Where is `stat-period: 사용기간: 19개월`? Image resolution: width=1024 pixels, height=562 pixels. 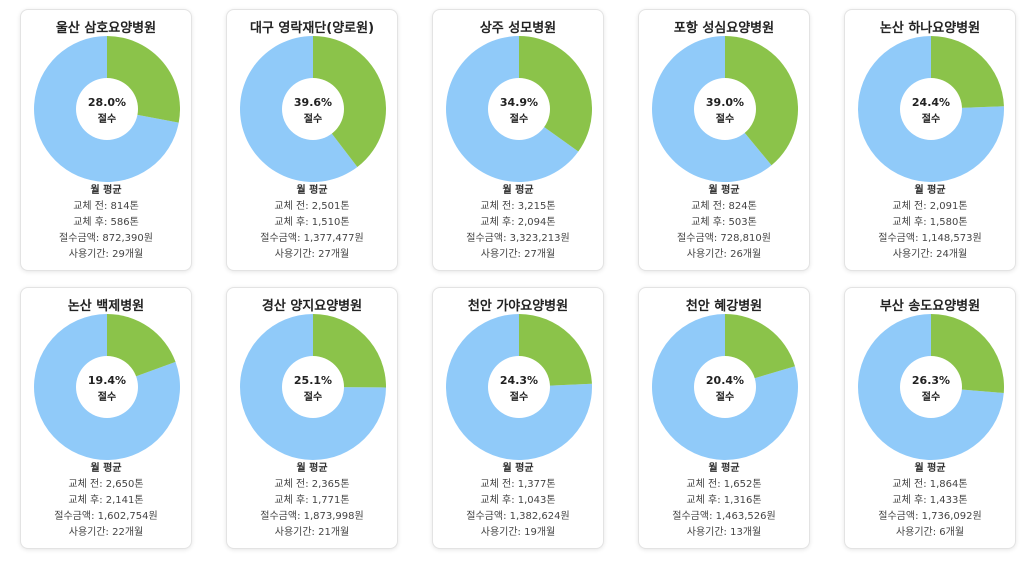 stat-period: 사용기간: 19개월 is located at coordinates (518, 532).